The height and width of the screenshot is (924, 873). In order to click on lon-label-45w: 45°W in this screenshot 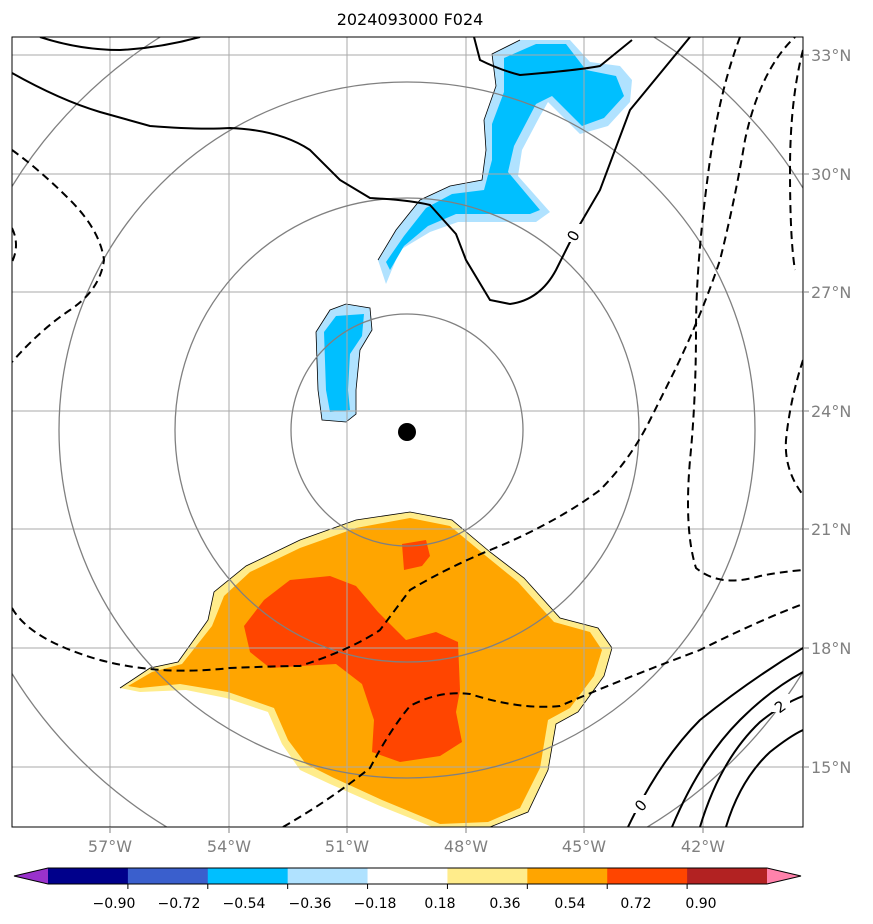, I will do `click(584, 846)`.